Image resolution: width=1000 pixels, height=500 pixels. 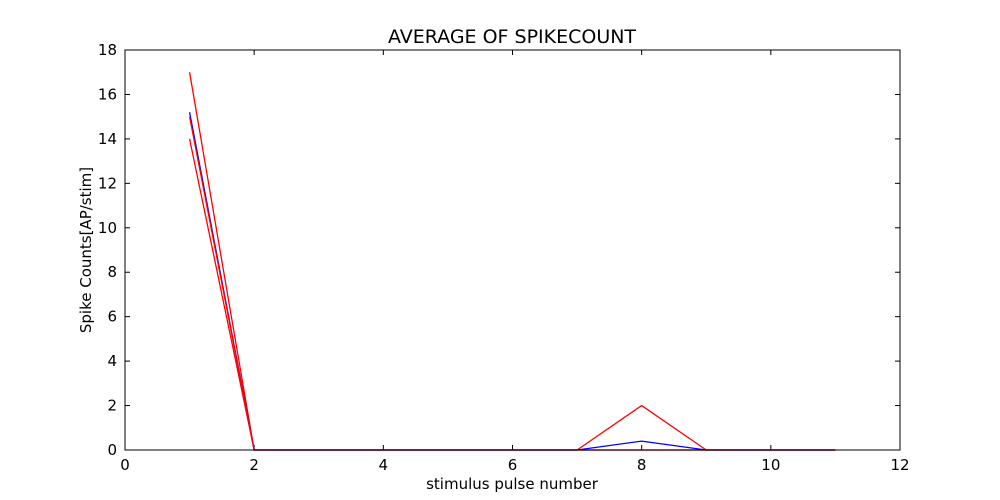 What do you see at coordinates (112, 317) in the screenshot?
I see `y-tick-label: 6` at bounding box center [112, 317].